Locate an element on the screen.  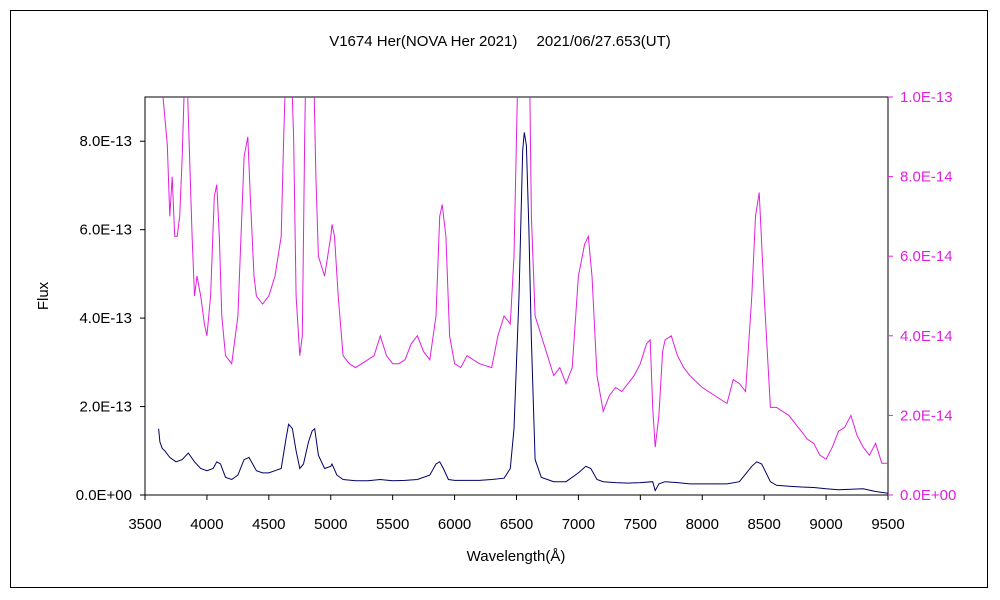
y-left-tick-label: 0.0E+00 is located at coordinates (104, 495).